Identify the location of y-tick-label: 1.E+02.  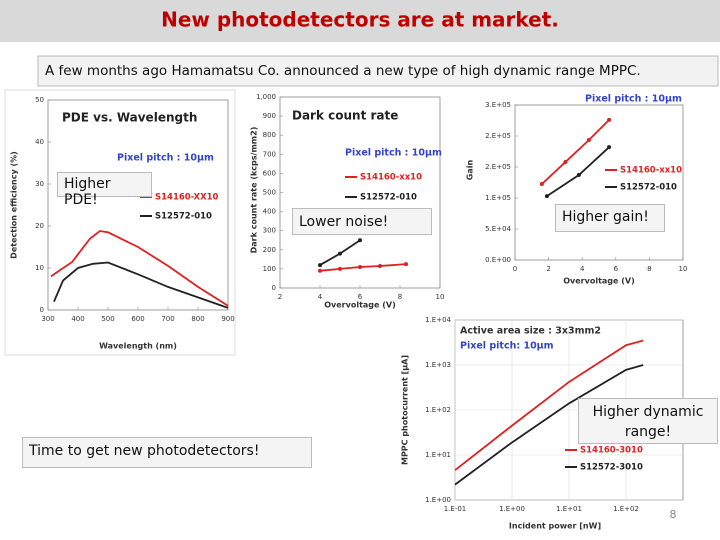
(438, 410).